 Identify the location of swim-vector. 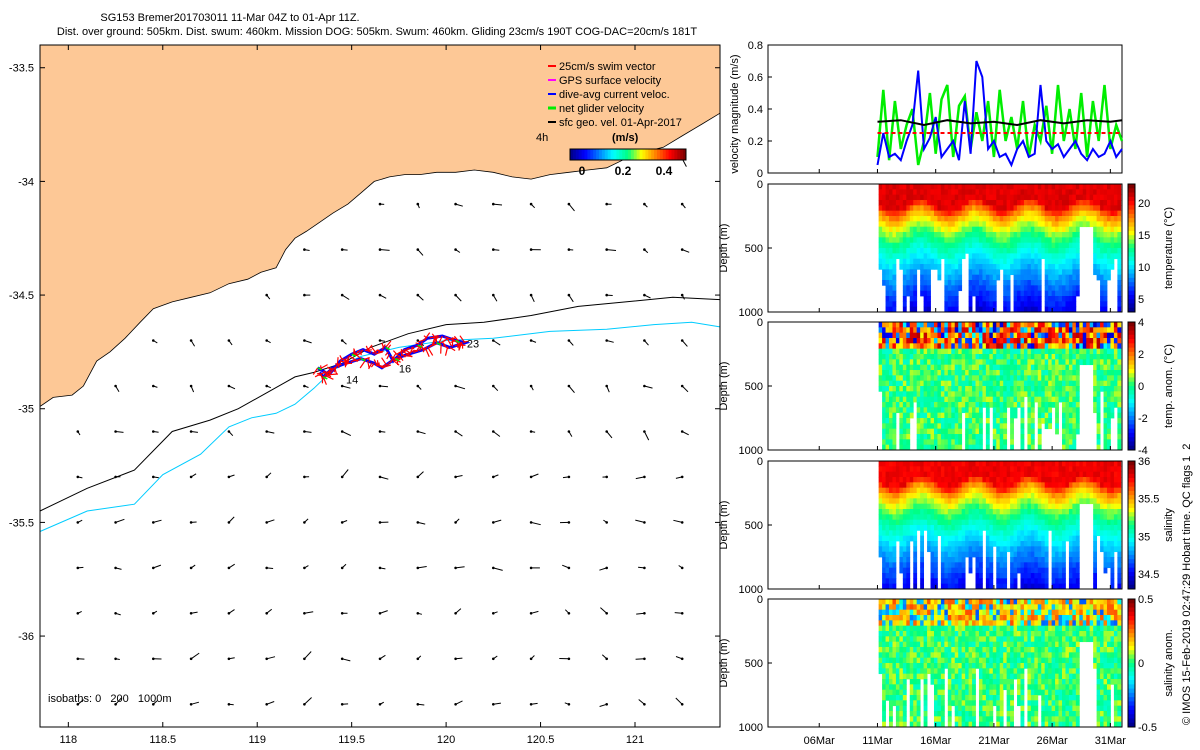
(369, 351).